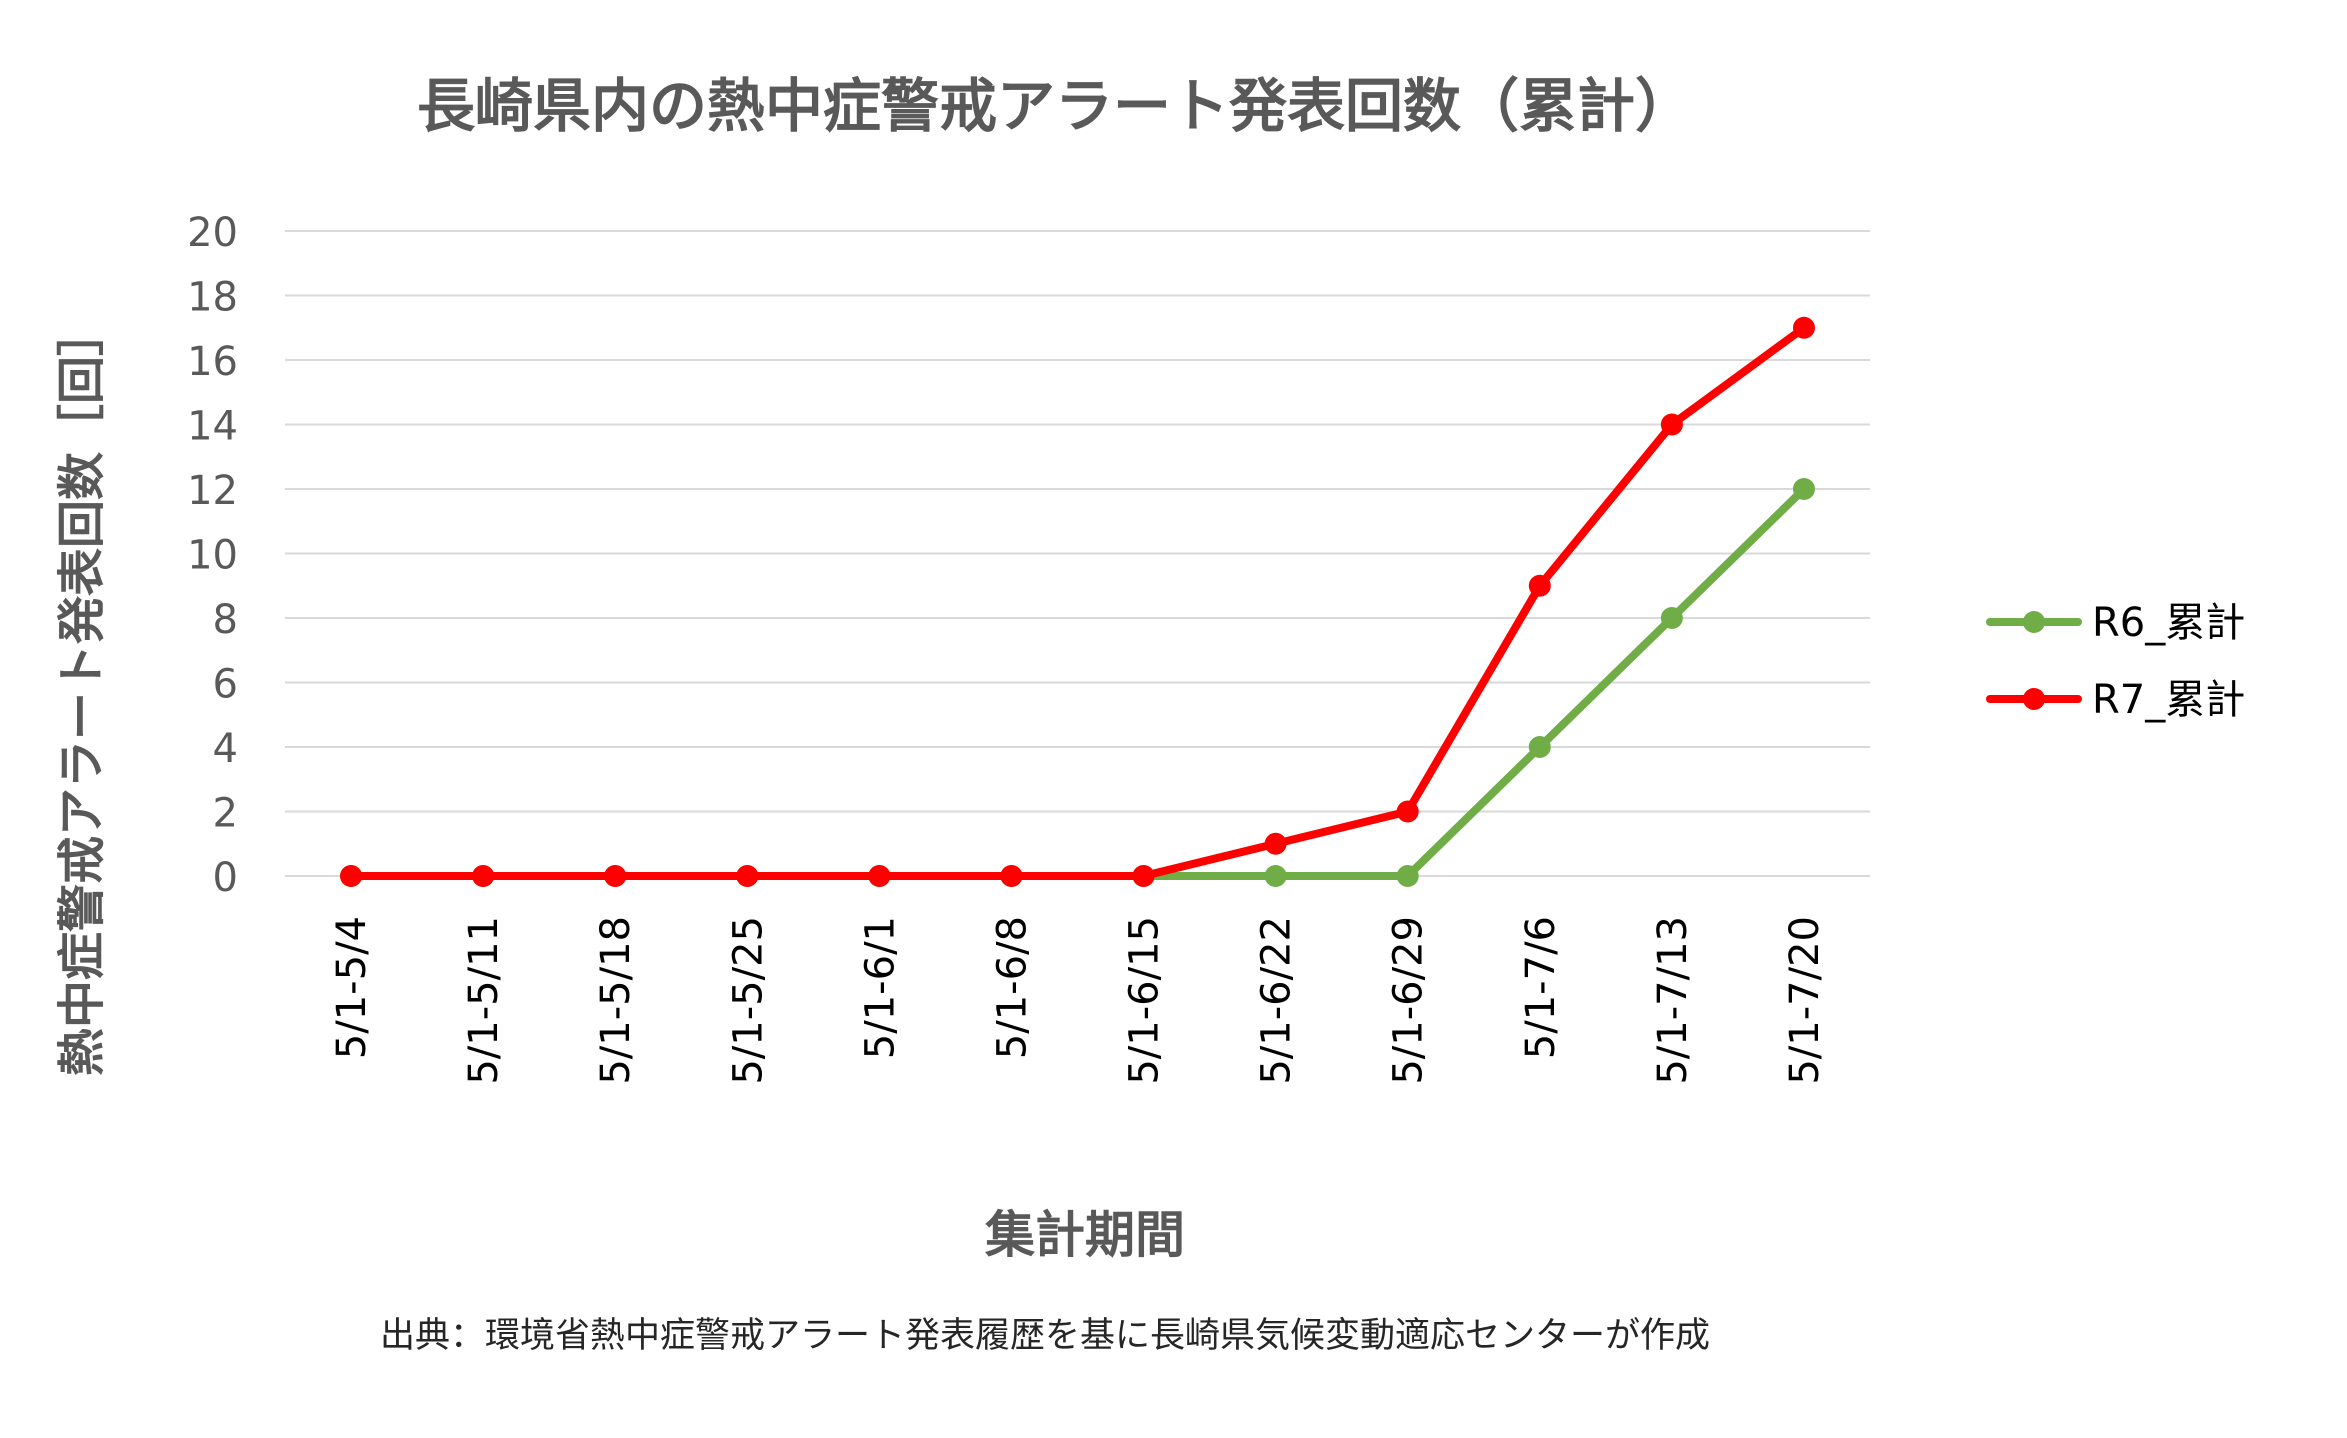 The height and width of the screenshot is (1438, 2347). I want to click on source-note: 出典：環境省熱中症警戒アラート発表履歴を基に長崎県気候変動適応センターが作成, so click(1045, 1336).